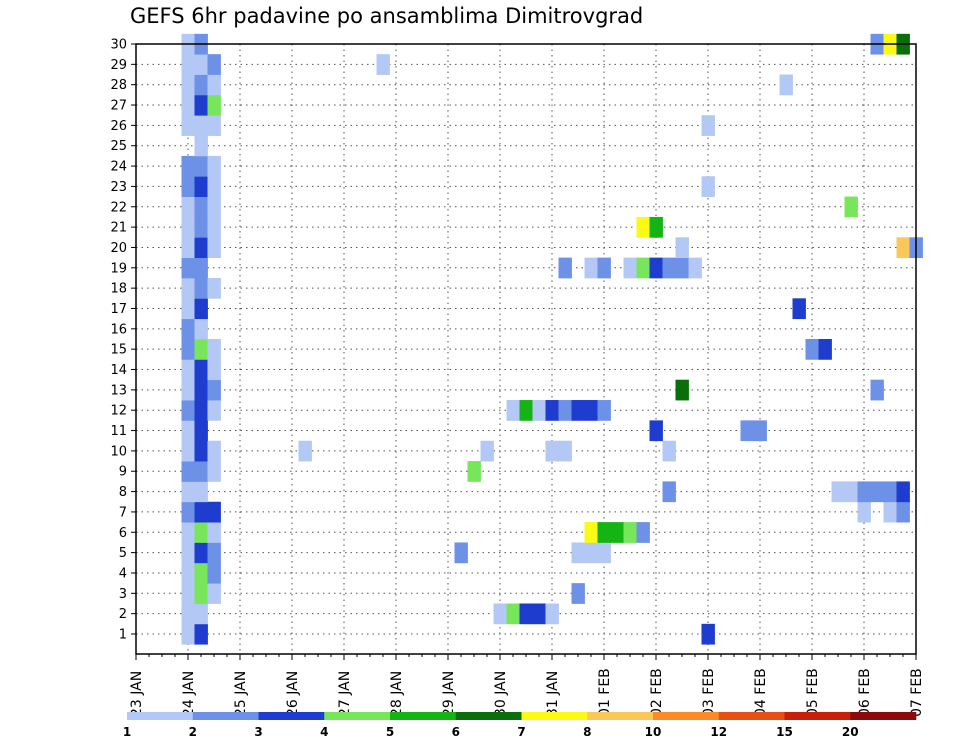 Image resolution: width=960 pixels, height=742 pixels. I want to click on y-tick-label: 16, so click(118, 329).